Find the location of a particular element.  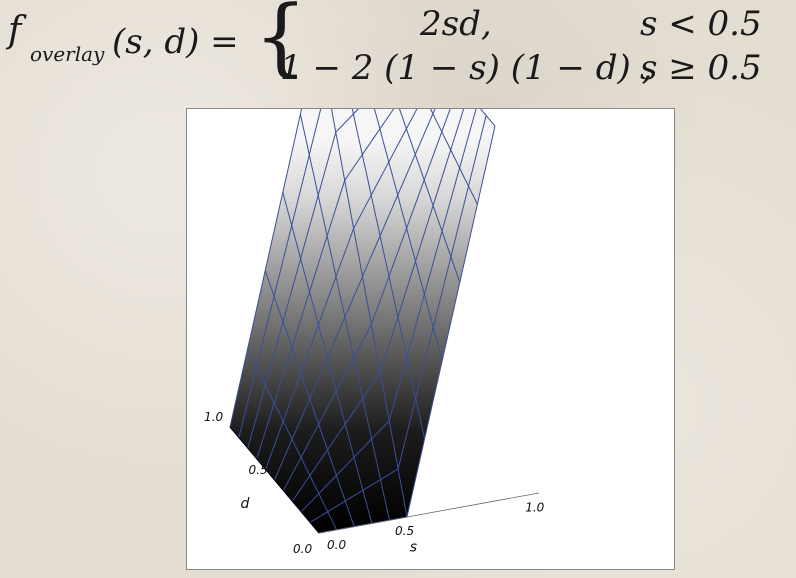

s-tick-label: 0.5 is located at coordinates (404, 531).